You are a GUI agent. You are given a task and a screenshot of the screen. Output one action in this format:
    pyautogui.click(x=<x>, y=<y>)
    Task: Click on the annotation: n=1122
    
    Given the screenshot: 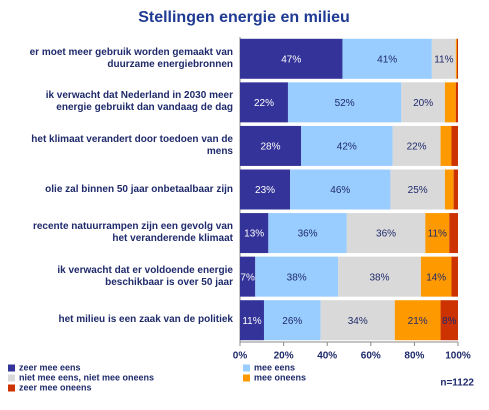 What is the action you would take?
    pyautogui.click(x=457, y=383)
    